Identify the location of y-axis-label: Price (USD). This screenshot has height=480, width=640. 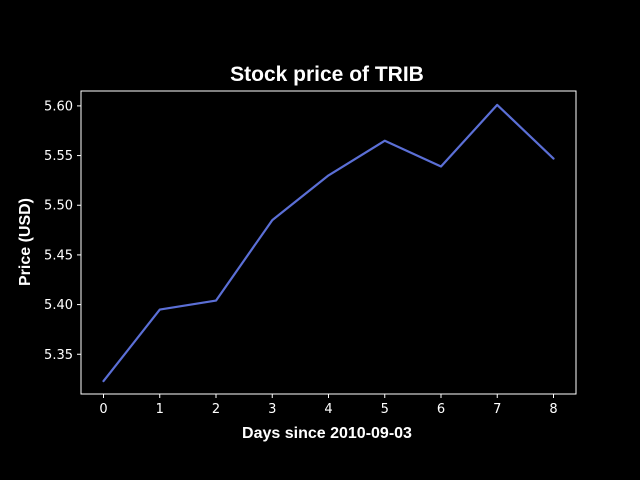
(25, 242).